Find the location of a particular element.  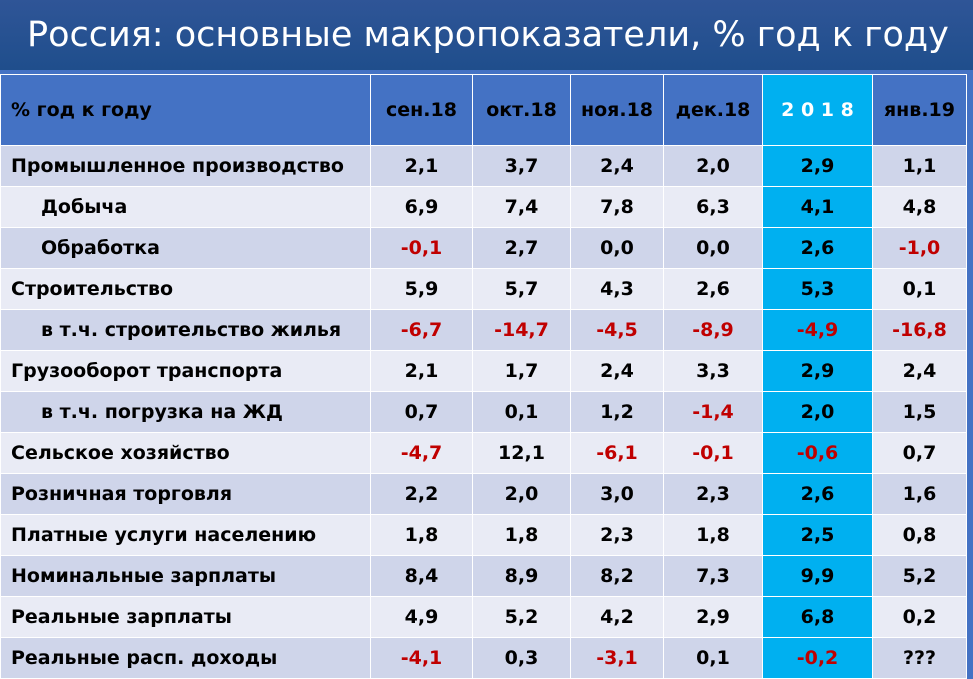

table-row: Реальные зарплаты 4,9 5,2 4,2 2,9 6,8 0,2 is located at coordinates (483, 617).